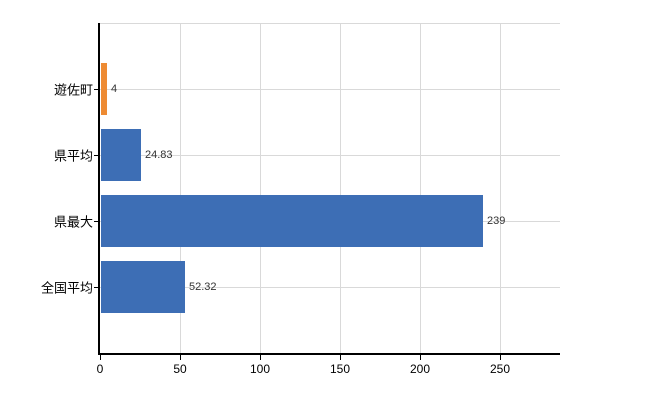 This screenshot has width=650, height=400. What do you see at coordinates (66, 288) in the screenshot?
I see `category-label: 全国平均` at bounding box center [66, 288].